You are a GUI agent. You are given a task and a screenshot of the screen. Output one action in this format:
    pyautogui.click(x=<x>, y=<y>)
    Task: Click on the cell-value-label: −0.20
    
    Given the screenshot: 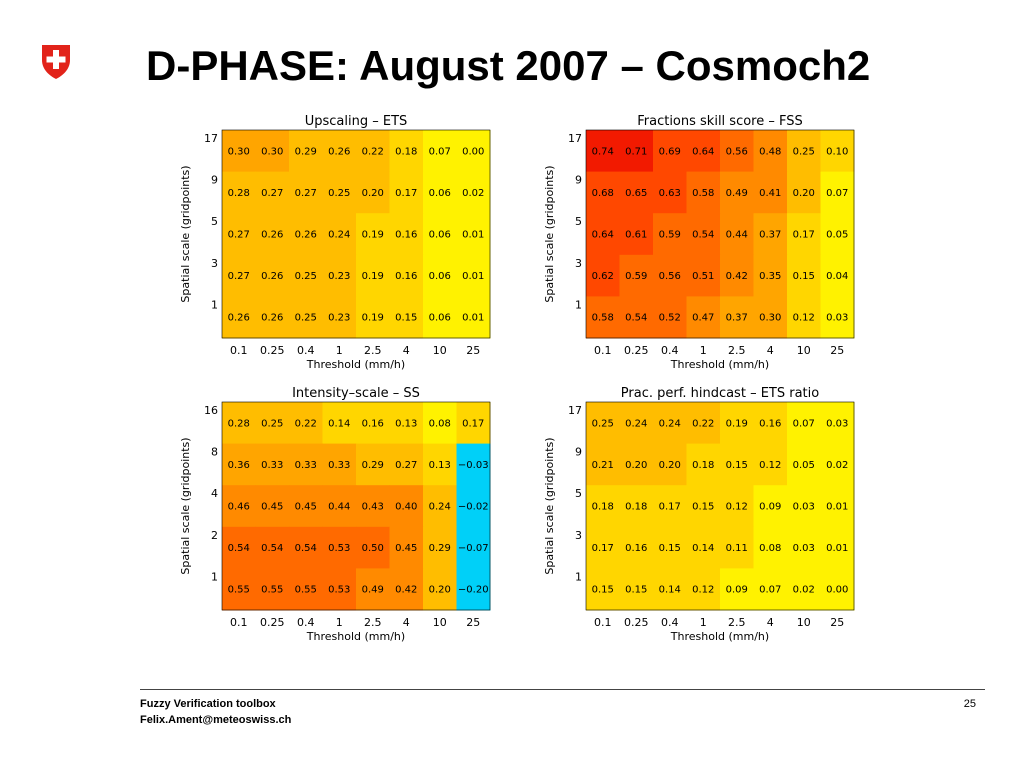 What is the action you would take?
    pyautogui.click(x=473, y=590)
    